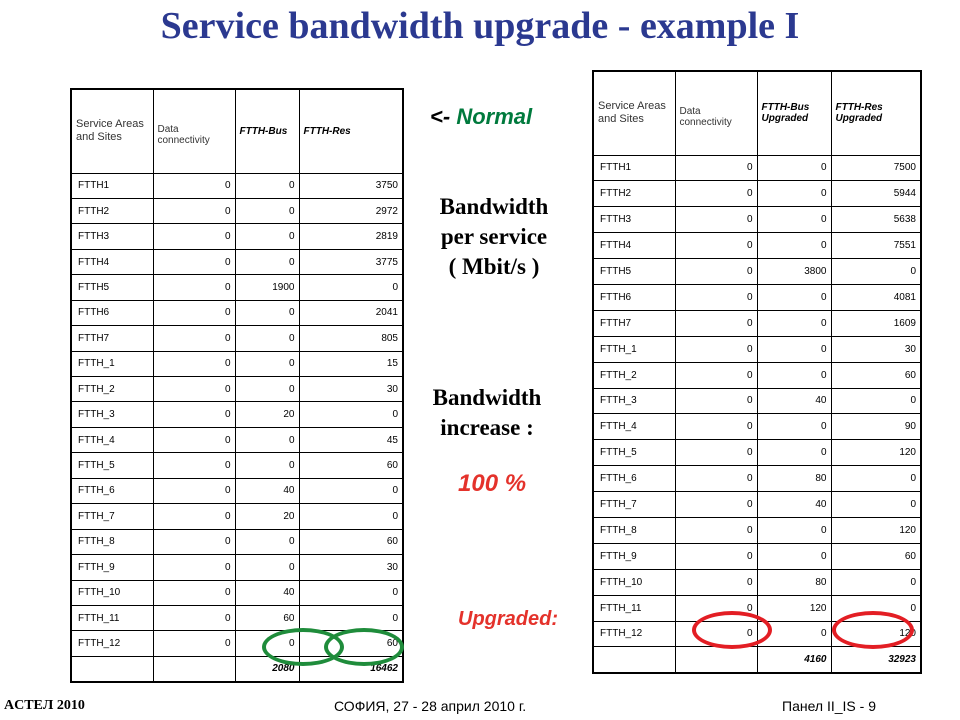 This screenshot has height=720, width=960. What do you see at coordinates (237, 262) in the screenshot?
I see `table-row: FTTH4 0 0 3775` at bounding box center [237, 262].